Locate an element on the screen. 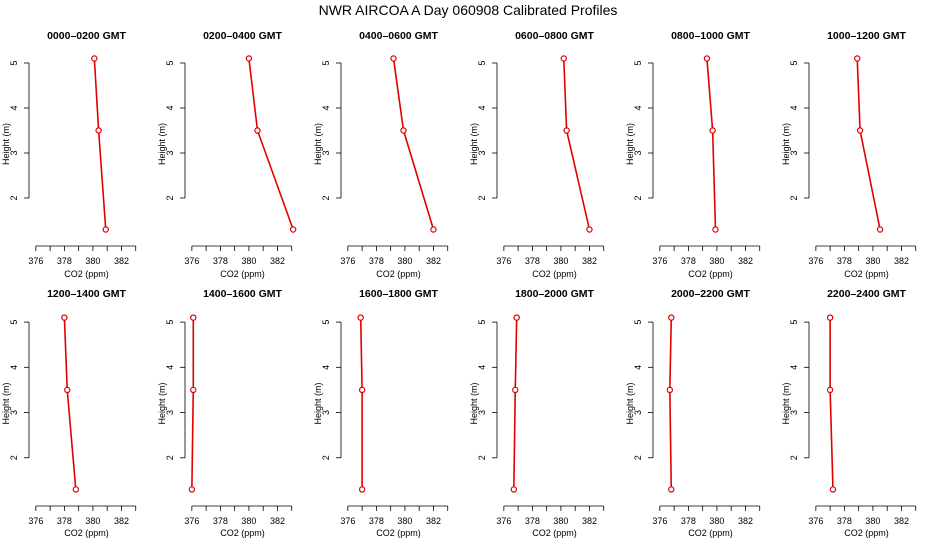 The height and width of the screenshot is (540, 936). panel-title: 0200–0400 GMT is located at coordinates (242, 36).